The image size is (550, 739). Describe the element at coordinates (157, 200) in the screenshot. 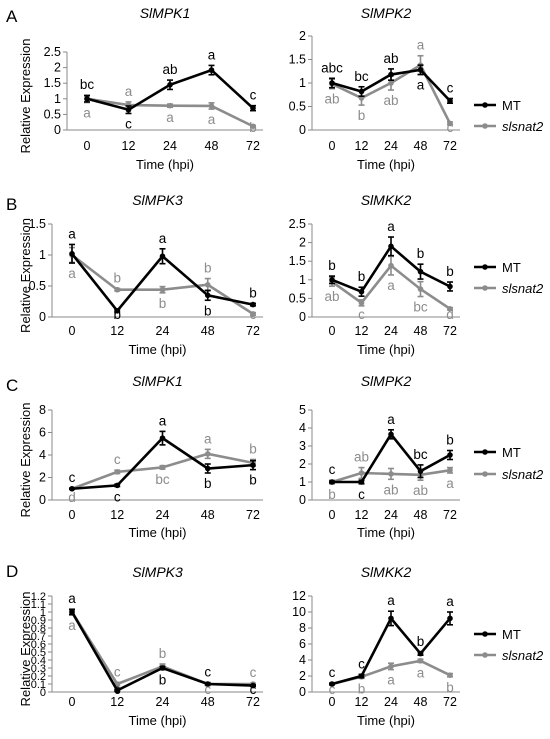

I see `chart-title: SlMPK3` at that location.